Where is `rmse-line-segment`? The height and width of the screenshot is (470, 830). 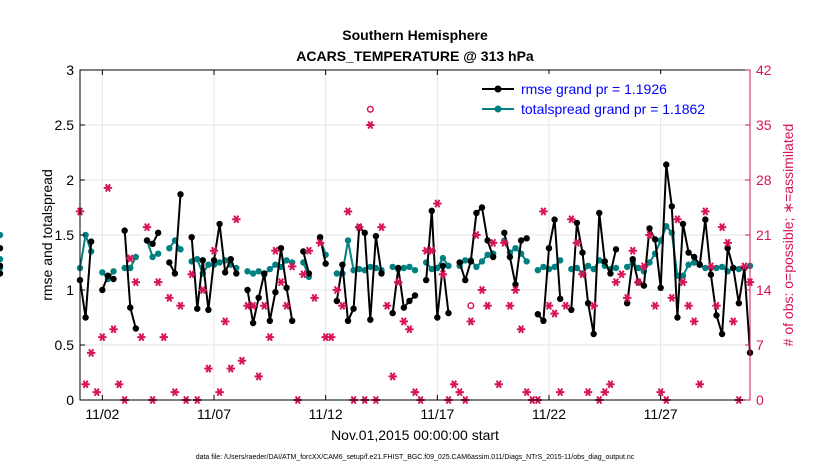 rmse-line-segment is located at coordinates (306, 262).